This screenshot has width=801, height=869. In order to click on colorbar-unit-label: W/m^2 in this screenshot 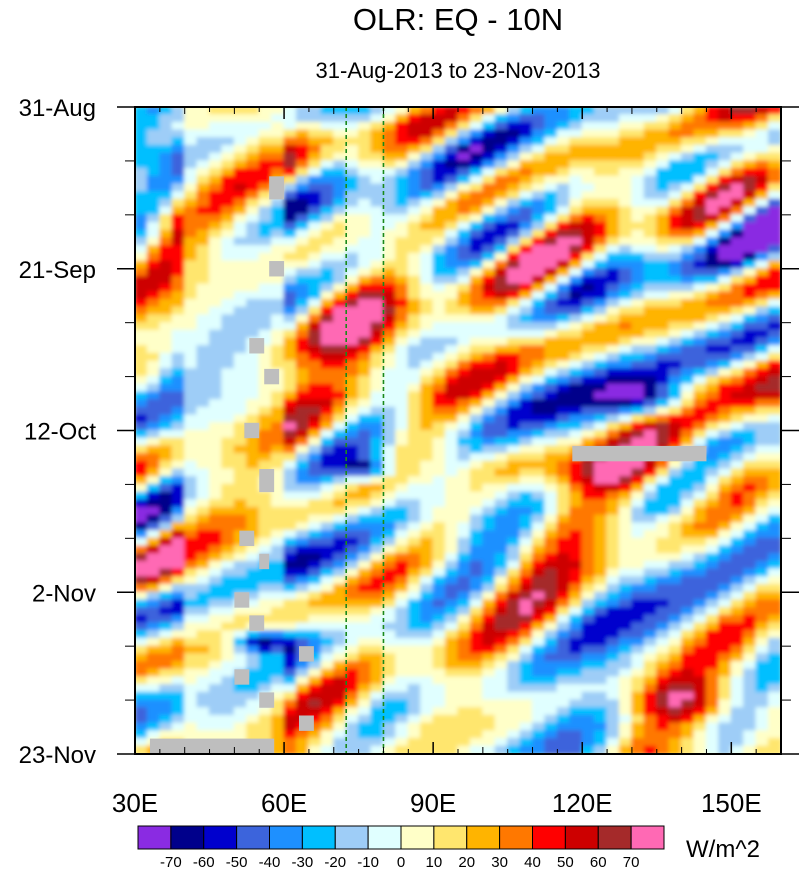, I will do `click(723, 849)`.